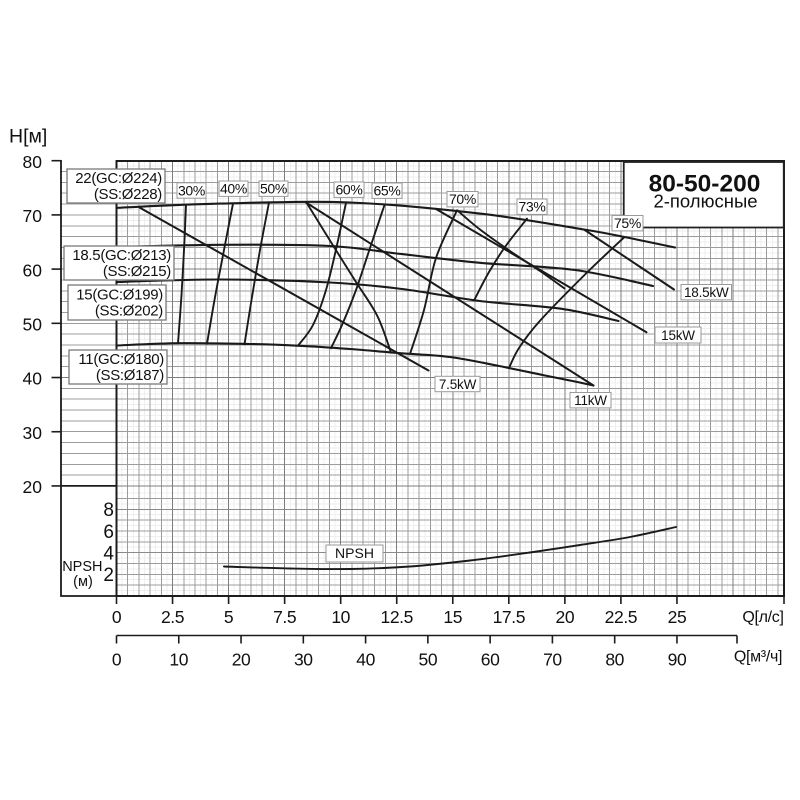 This screenshot has height=800, width=800. Describe the element at coordinates (705, 184) in the screenshot. I see `svg-text: 80-50-200` at that location.